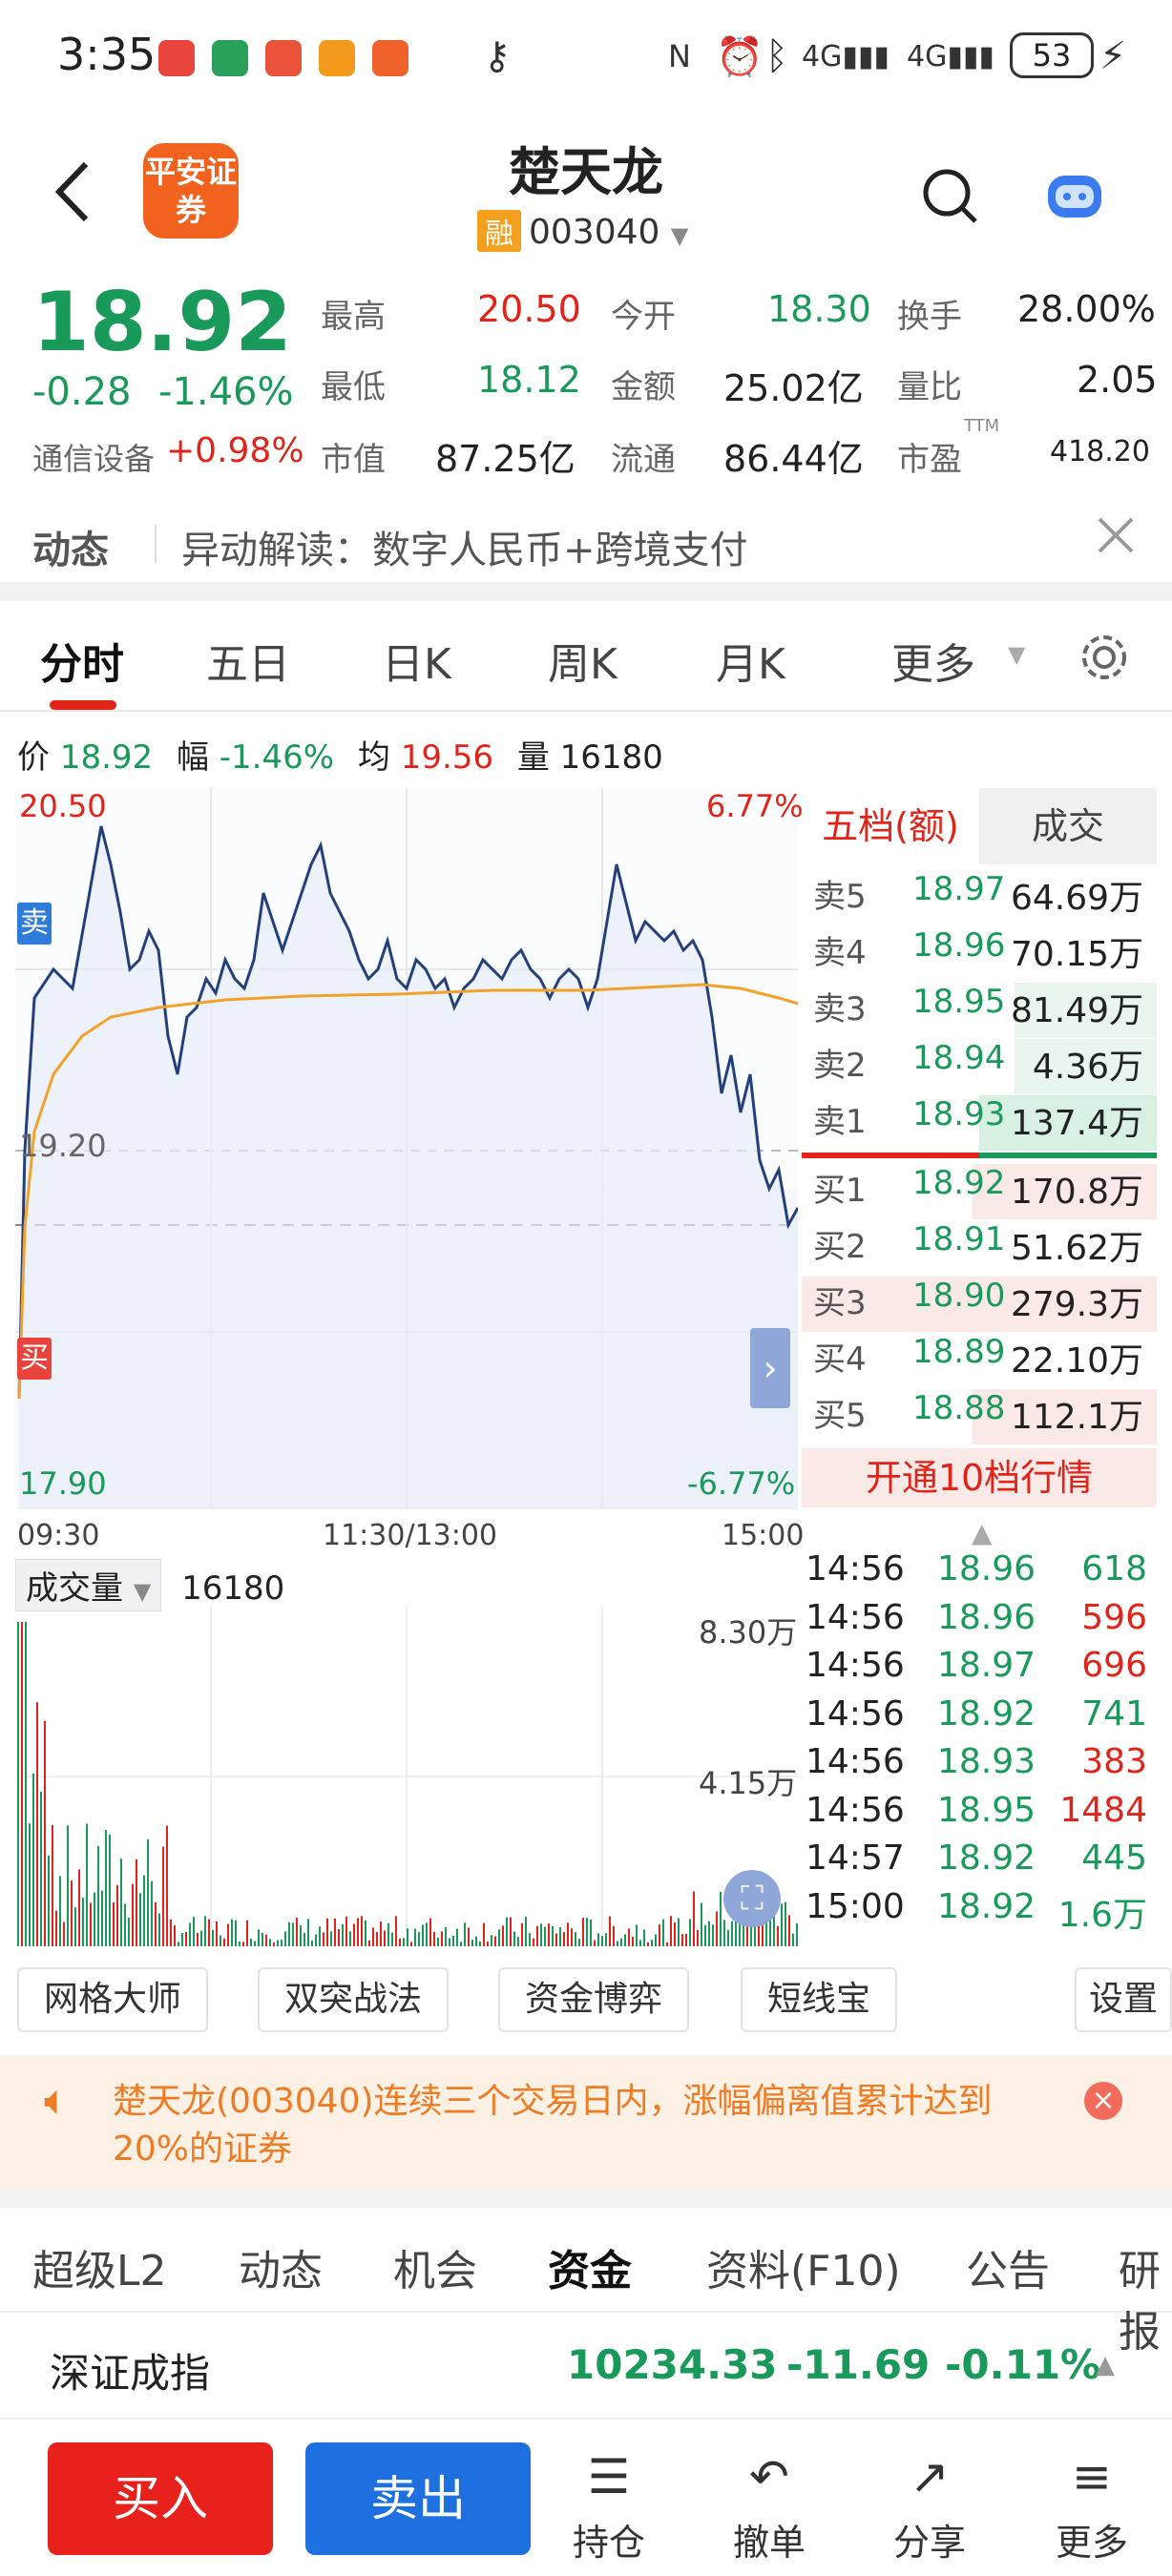 The height and width of the screenshot is (2576, 1172). I want to click on info-vol: 16180, so click(611, 757).